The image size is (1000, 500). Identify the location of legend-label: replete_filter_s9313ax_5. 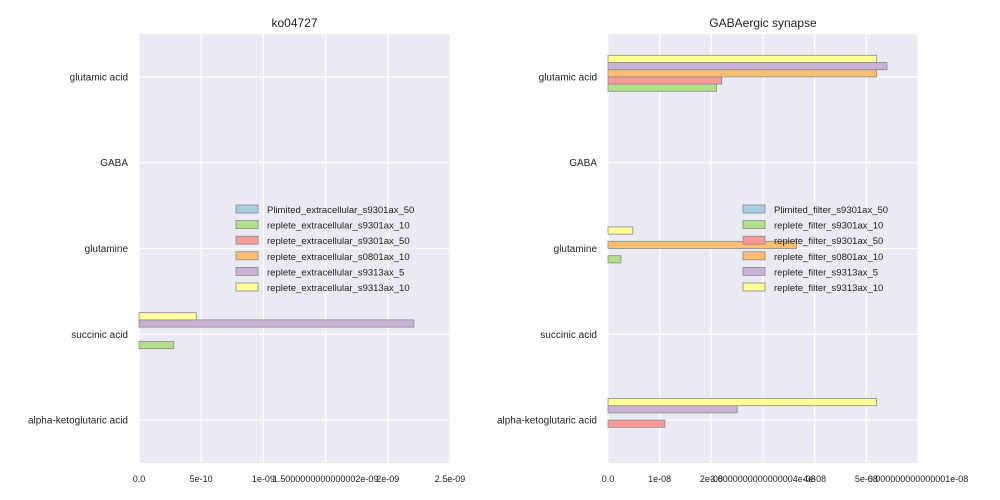
(826, 272).